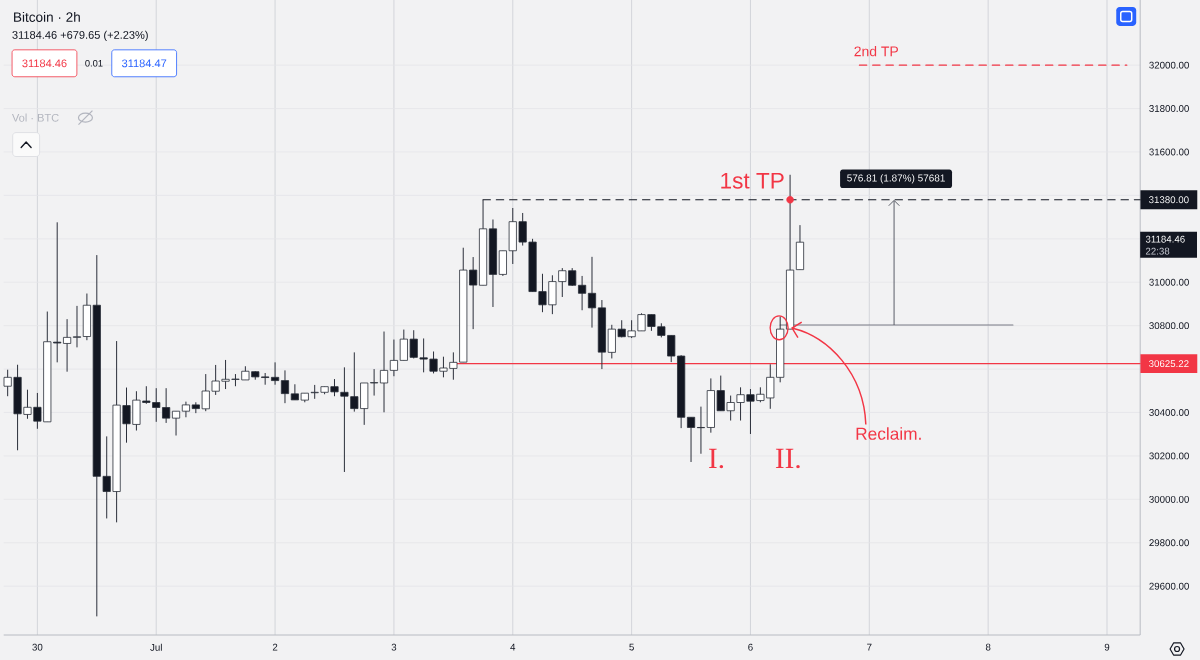 The image size is (1200, 660). Describe the element at coordinates (787, 458) in the screenshot. I see `annotation: II.` at that location.